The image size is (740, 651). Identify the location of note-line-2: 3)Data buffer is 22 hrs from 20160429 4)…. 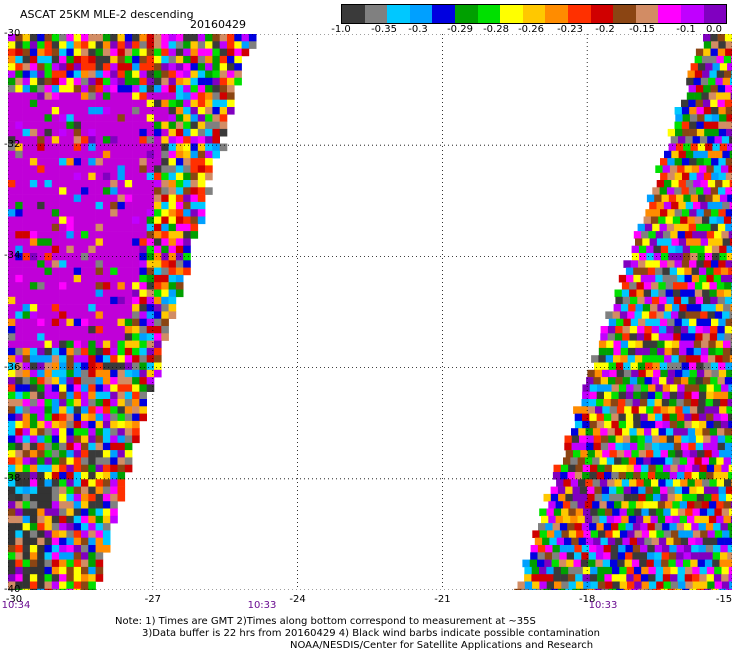
(371, 633).